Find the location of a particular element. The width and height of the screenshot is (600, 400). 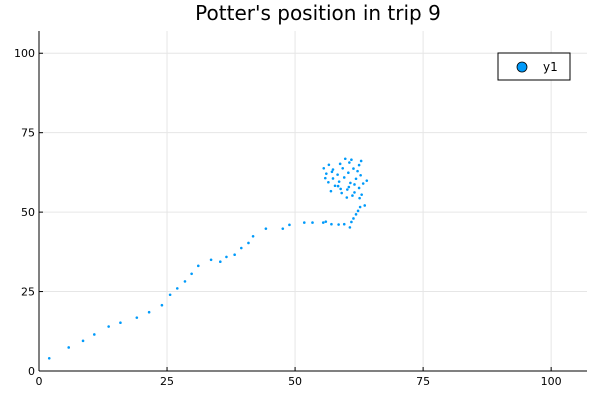

x-tick-label-2: 50 is located at coordinates (295, 381).